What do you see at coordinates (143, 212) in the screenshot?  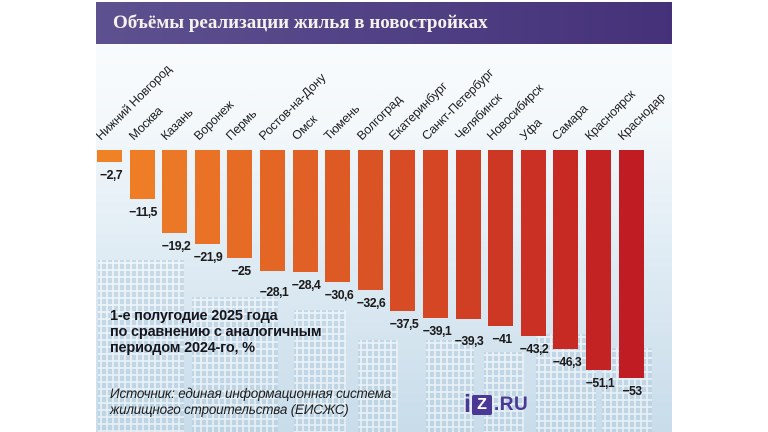 I see `bar-value-label: −11,5` at bounding box center [143, 212].